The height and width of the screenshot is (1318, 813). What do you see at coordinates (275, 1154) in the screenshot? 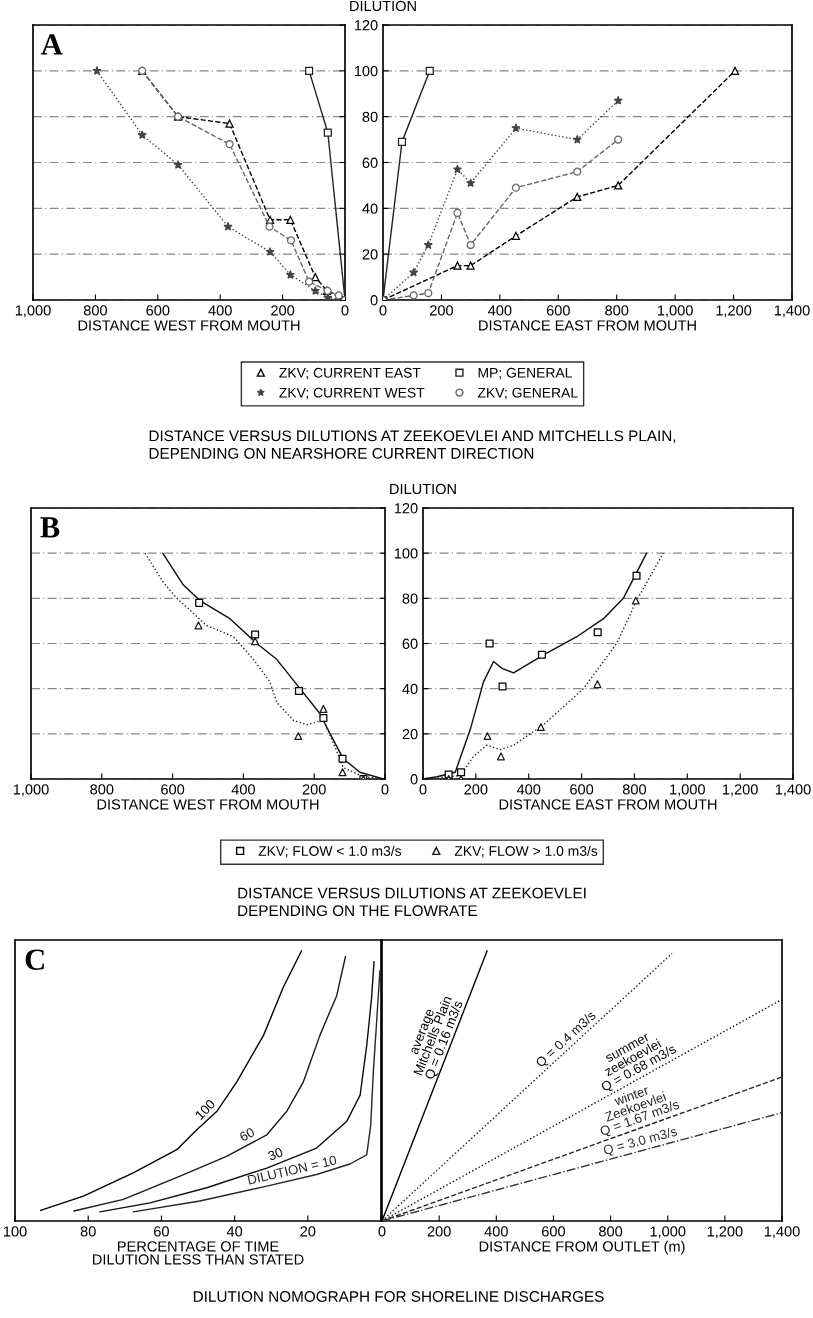
I see `text: 30` at bounding box center [275, 1154].